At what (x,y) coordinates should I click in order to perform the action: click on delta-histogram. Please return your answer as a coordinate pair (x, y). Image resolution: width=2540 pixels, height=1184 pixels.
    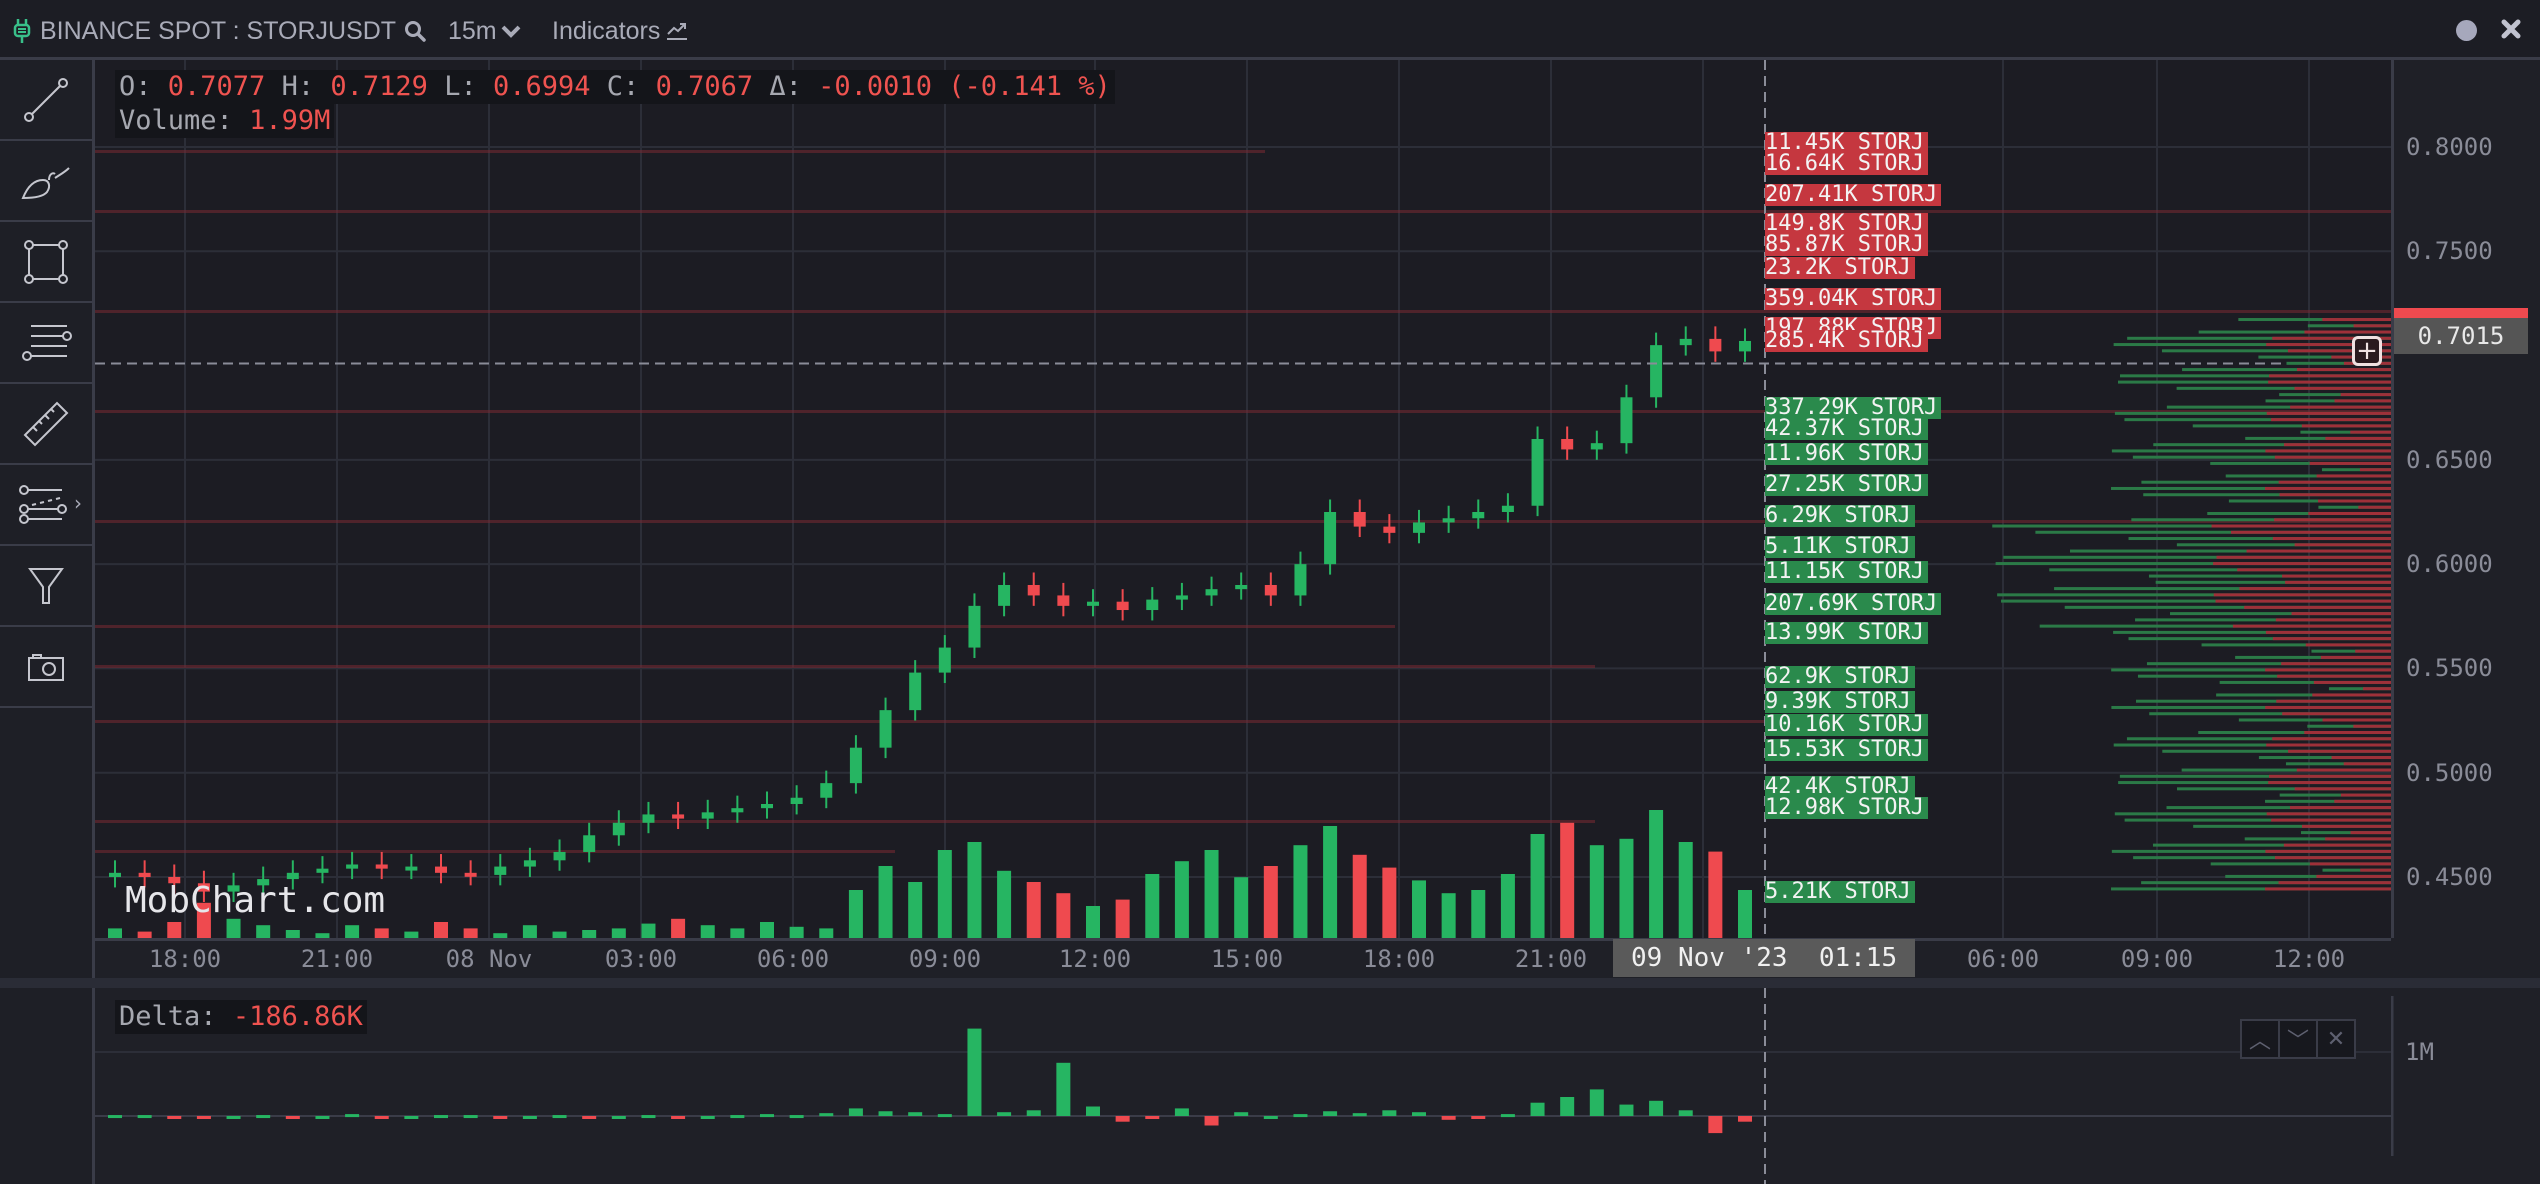
    Looking at the image, I should click on (1243, 1086).